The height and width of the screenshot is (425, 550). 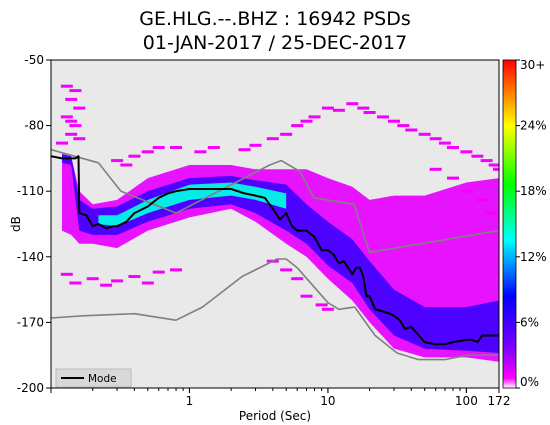 I want to click on y-tick-label: -80, so click(x=34, y=126).